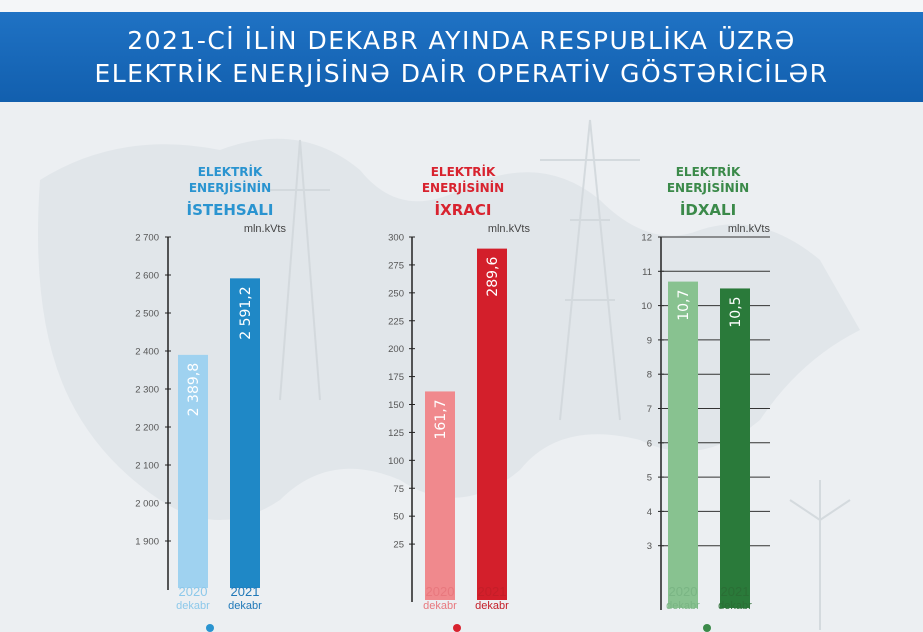 Image resolution: width=923 pixels, height=632 pixels. What do you see at coordinates (396, 433) in the screenshot?
I see `export-tick-label: 125` at bounding box center [396, 433].